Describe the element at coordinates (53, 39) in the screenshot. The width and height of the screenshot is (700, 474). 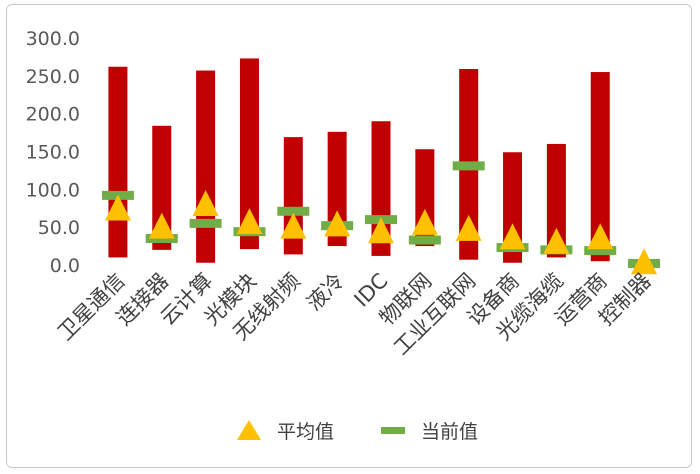
I see `y-tick-label: 300.0` at that location.